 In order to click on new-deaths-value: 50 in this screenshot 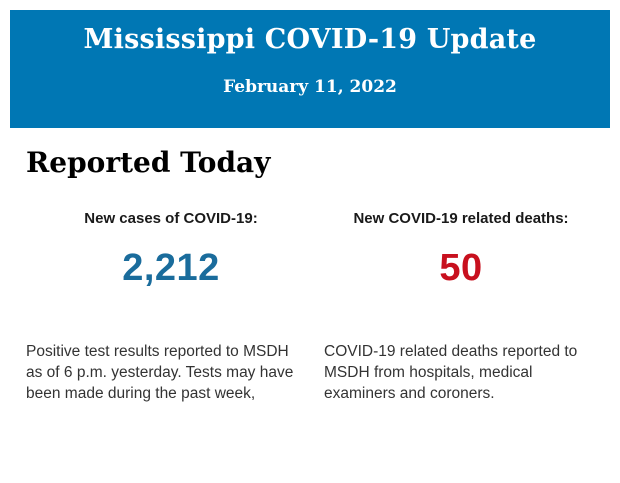, I will do `click(461, 268)`.